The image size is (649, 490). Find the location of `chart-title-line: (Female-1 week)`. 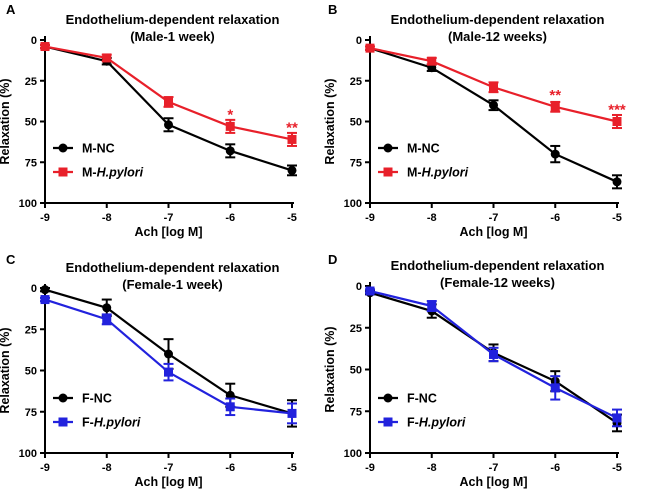

chart-title-line: (Female-1 week) is located at coordinates (172, 284).